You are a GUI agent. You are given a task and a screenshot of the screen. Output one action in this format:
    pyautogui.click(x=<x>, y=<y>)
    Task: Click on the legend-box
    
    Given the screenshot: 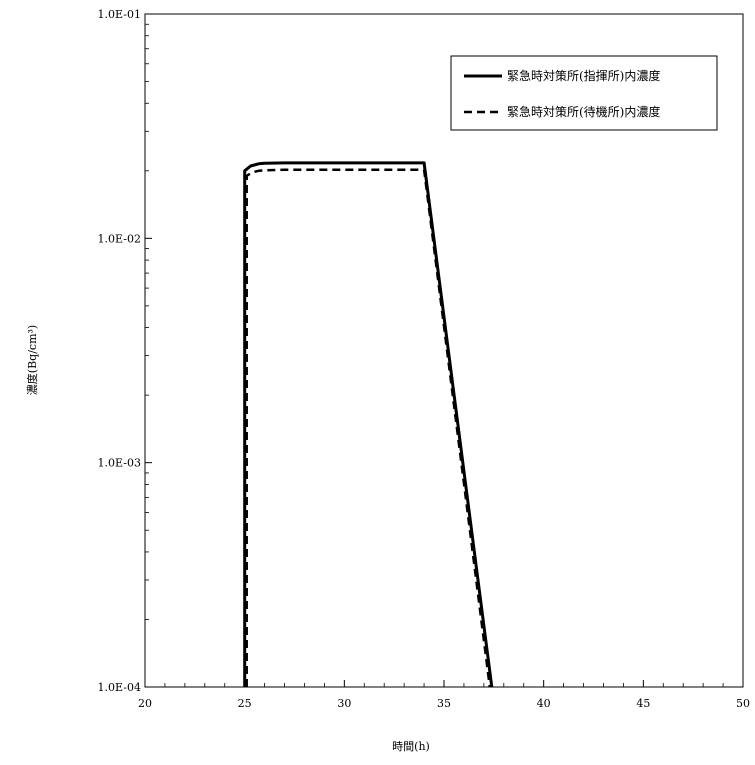 What is the action you would take?
    pyautogui.click(x=584, y=93)
    